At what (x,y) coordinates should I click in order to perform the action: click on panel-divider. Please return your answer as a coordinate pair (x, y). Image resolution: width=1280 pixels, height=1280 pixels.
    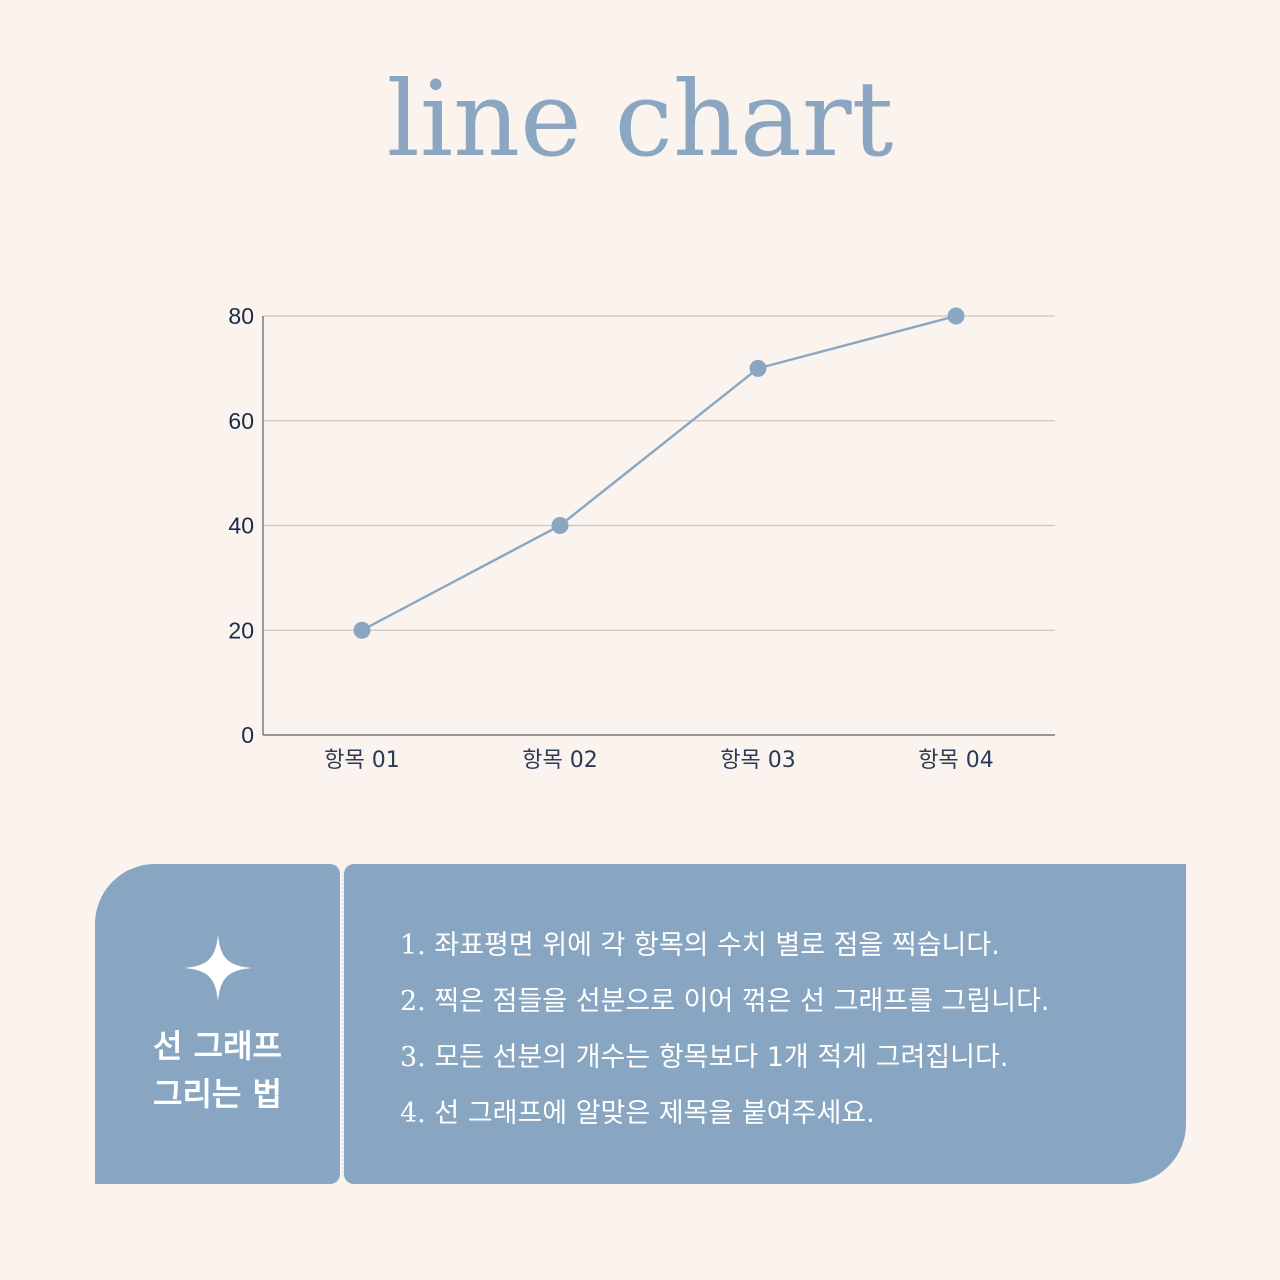
    Looking at the image, I should click on (343, 1024).